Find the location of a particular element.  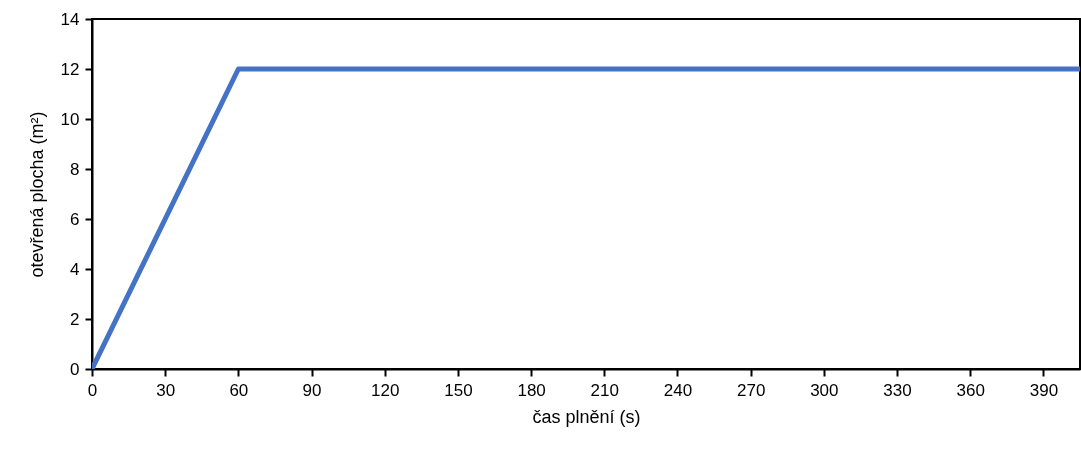

x-tick-label: 270 is located at coordinates (751, 390).